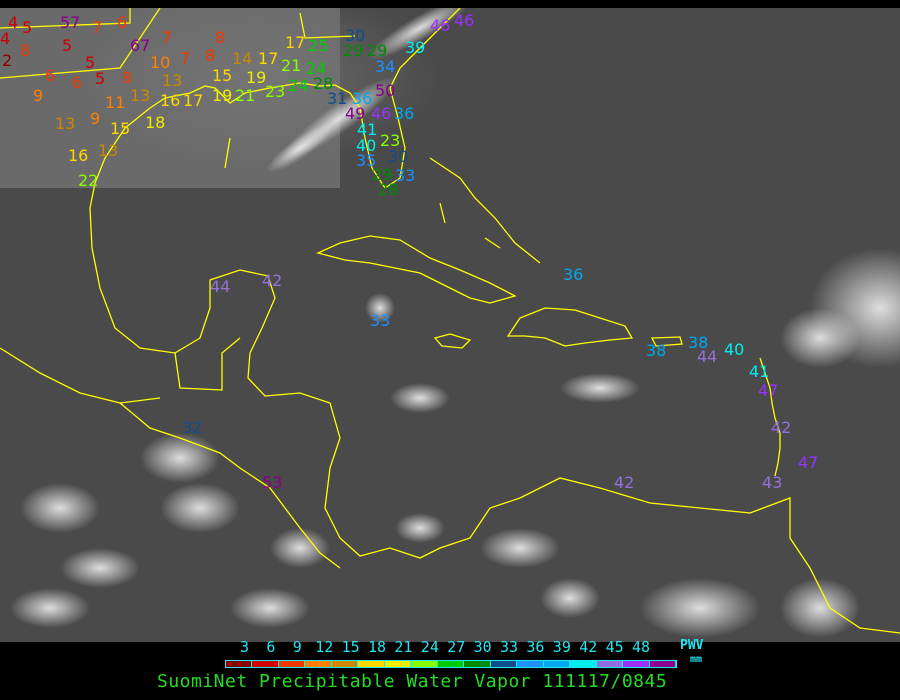 This screenshot has width=900, height=700. I want to click on hispaniola, so click(570, 327).